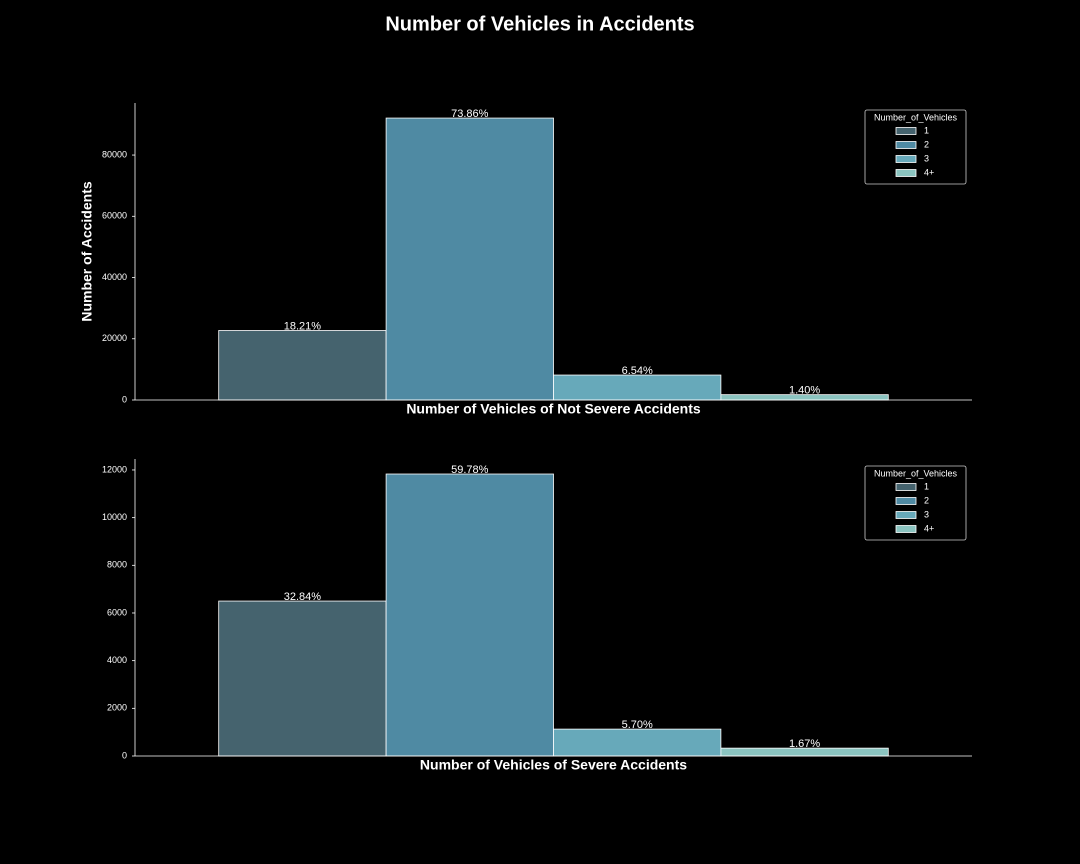 Image resolution: width=1080 pixels, height=864 pixels. I want to click on value-label: 1.40%, so click(804, 391).